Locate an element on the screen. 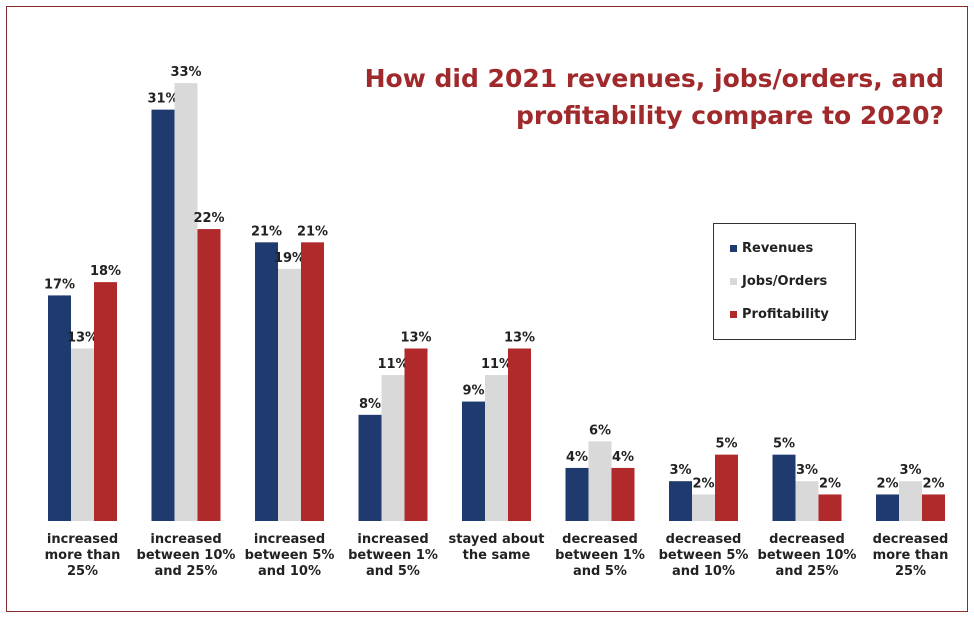 The width and height of the screenshot is (974, 618). category-label-5-line-1: between 1% is located at coordinates (600, 555).